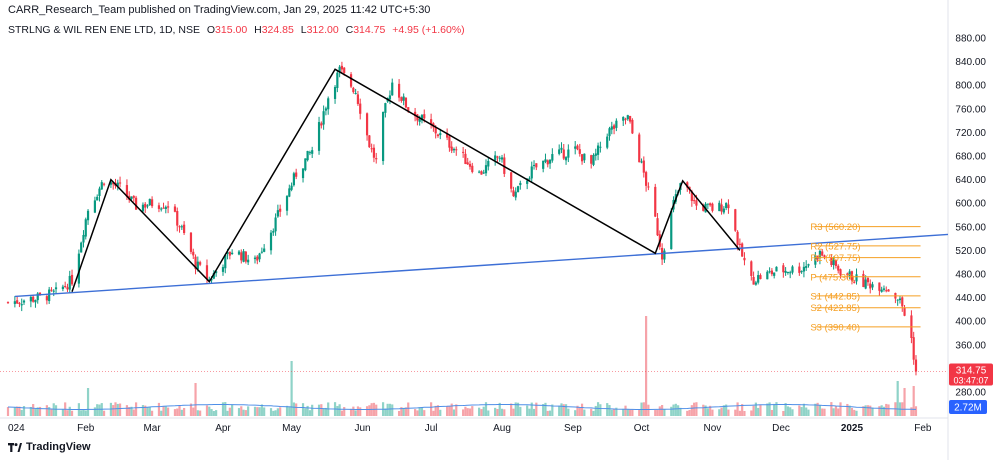  Describe the element at coordinates (968, 407) in the screenshot. I see `volume-value-badge` at that location.